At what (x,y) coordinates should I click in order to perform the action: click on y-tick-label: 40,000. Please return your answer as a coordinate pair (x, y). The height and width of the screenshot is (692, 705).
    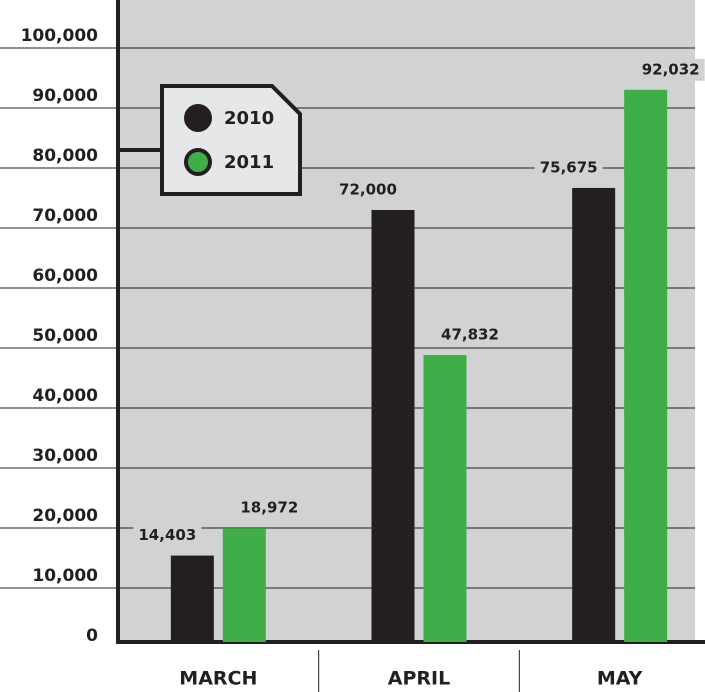
    Looking at the image, I should click on (65, 396).